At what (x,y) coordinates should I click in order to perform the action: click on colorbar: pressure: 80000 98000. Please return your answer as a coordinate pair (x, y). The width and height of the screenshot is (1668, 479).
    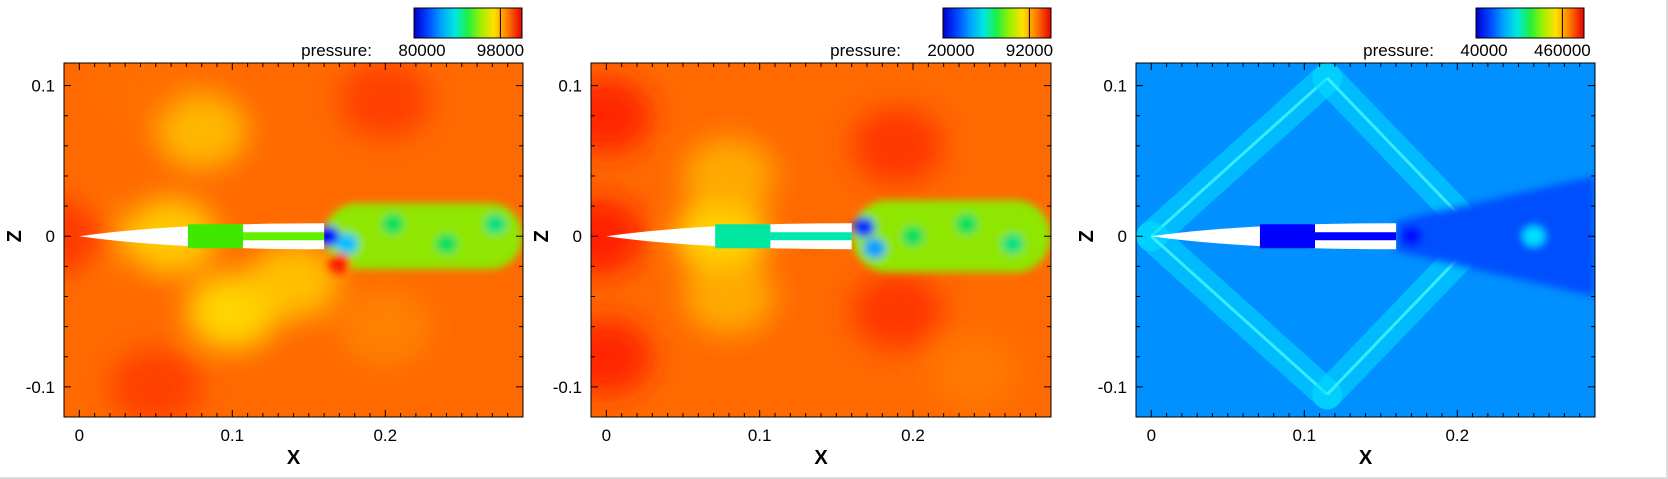
    Looking at the image, I should click on (412, 33).